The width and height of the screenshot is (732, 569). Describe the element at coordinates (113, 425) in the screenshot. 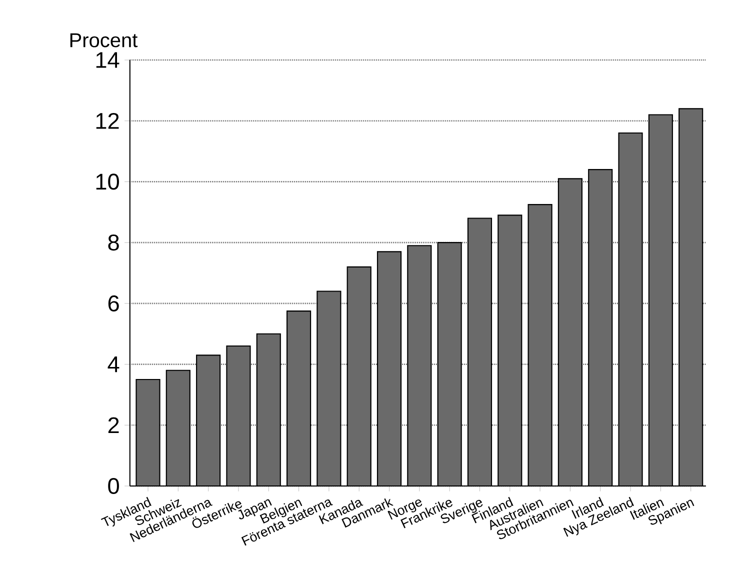

I see `y-tick-label: 2` at that location.